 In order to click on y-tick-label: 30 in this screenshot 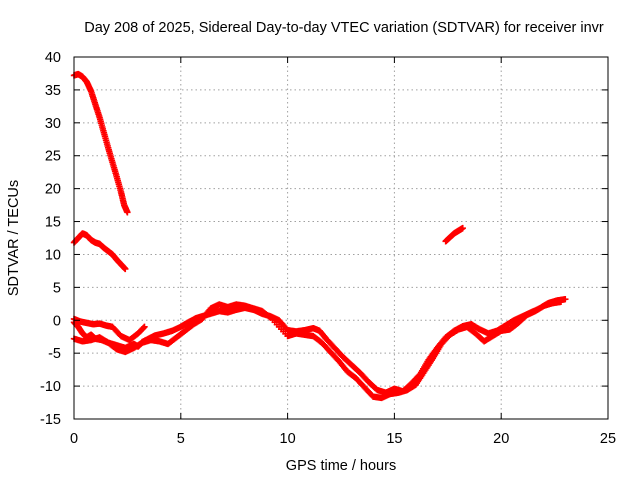, I will do `click(53, 124)`.